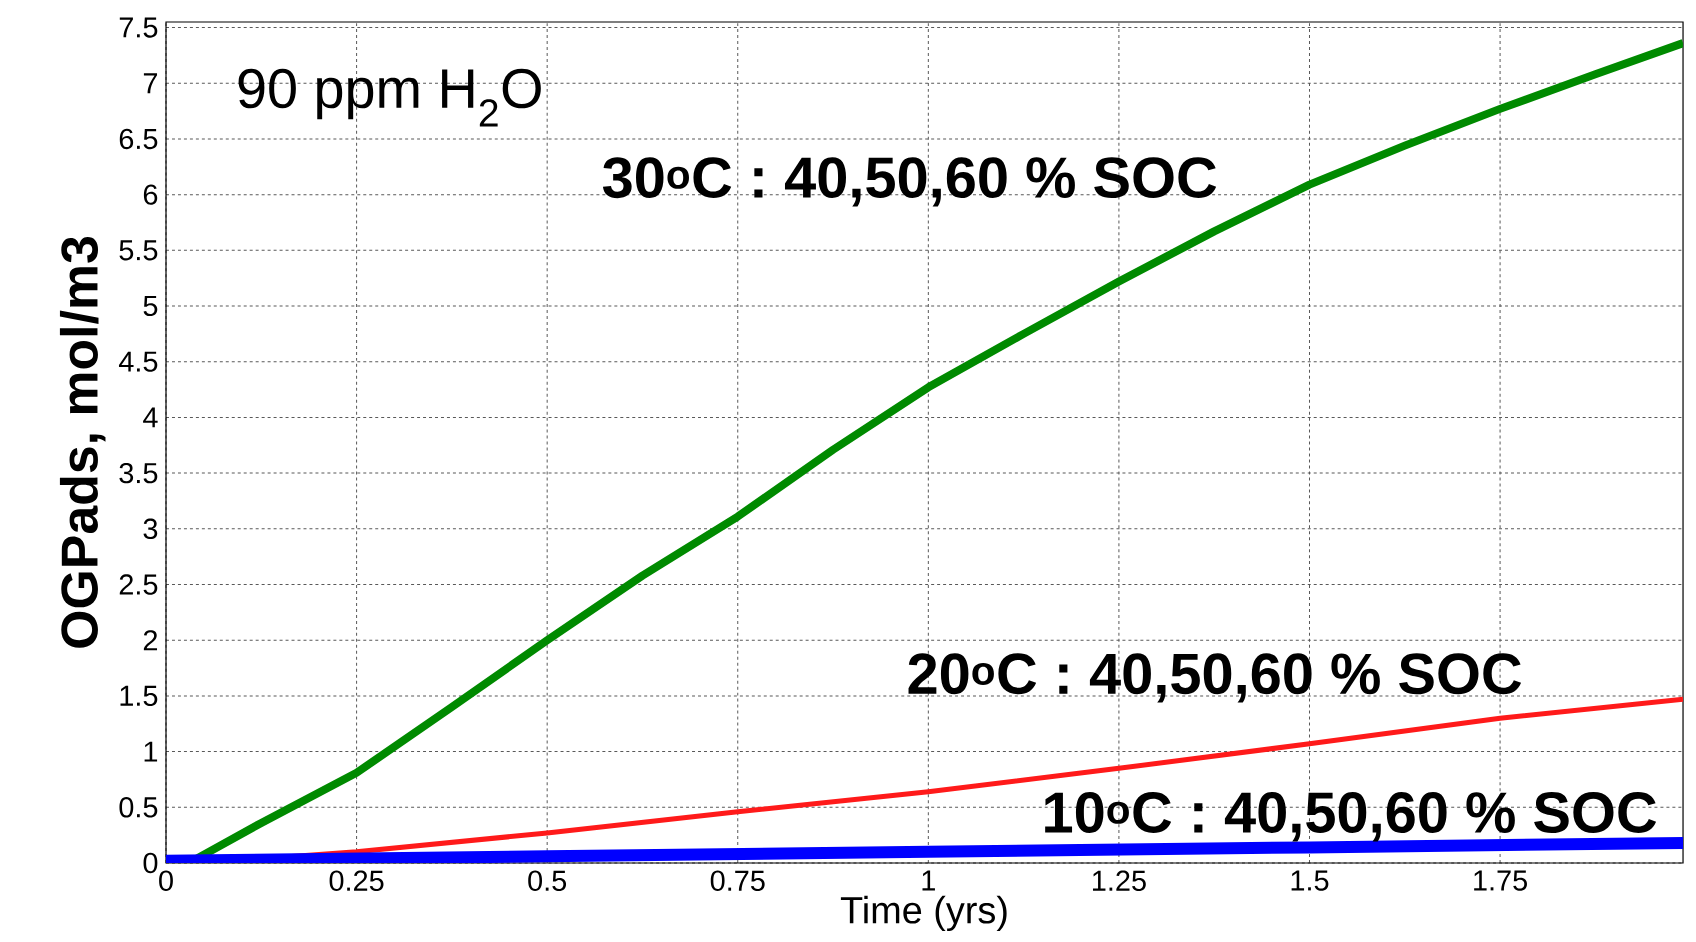 This screenshot has width=1696, height=942. Describe the element at coordinates (150, 83) in the screenshot. I see `y-tick-label: 7` at that location.